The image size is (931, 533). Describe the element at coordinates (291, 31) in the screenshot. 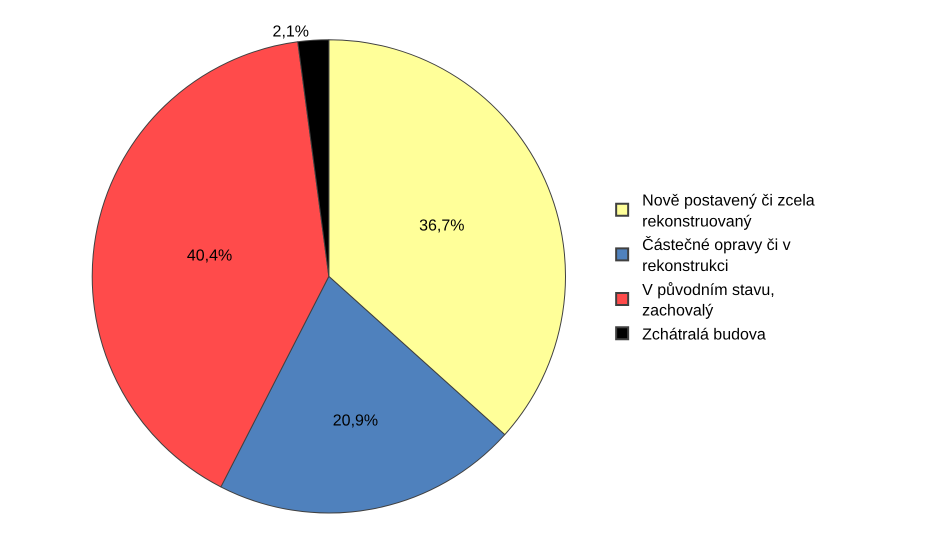

I see `data-label: 2,1%` at that location.